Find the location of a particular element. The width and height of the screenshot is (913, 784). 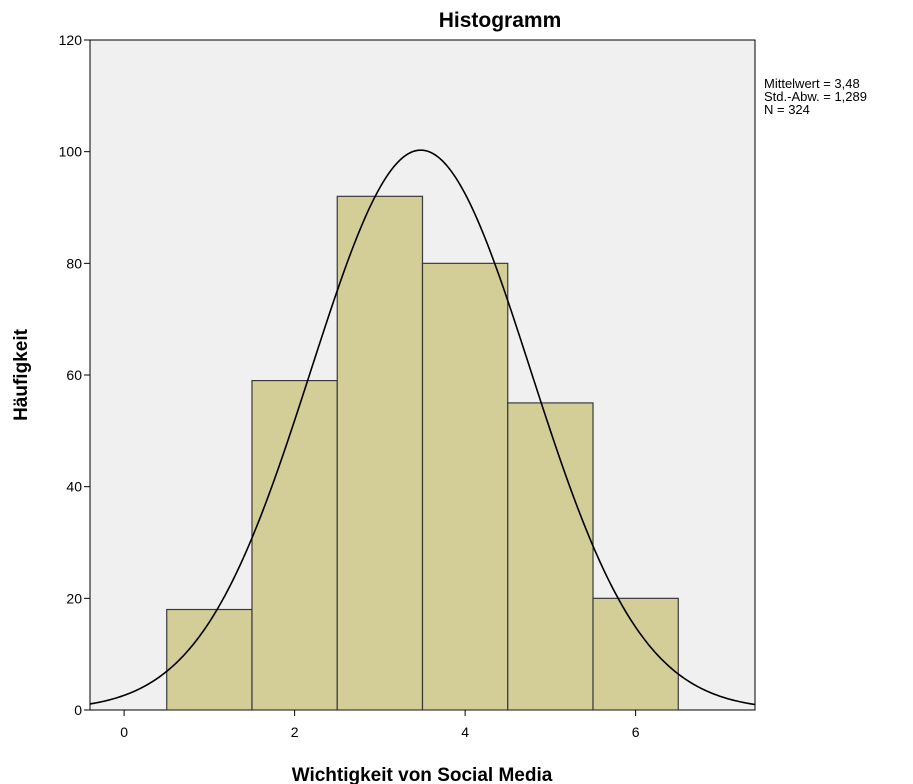

x-tick-label: 2 is located at coordinates (295, 732).